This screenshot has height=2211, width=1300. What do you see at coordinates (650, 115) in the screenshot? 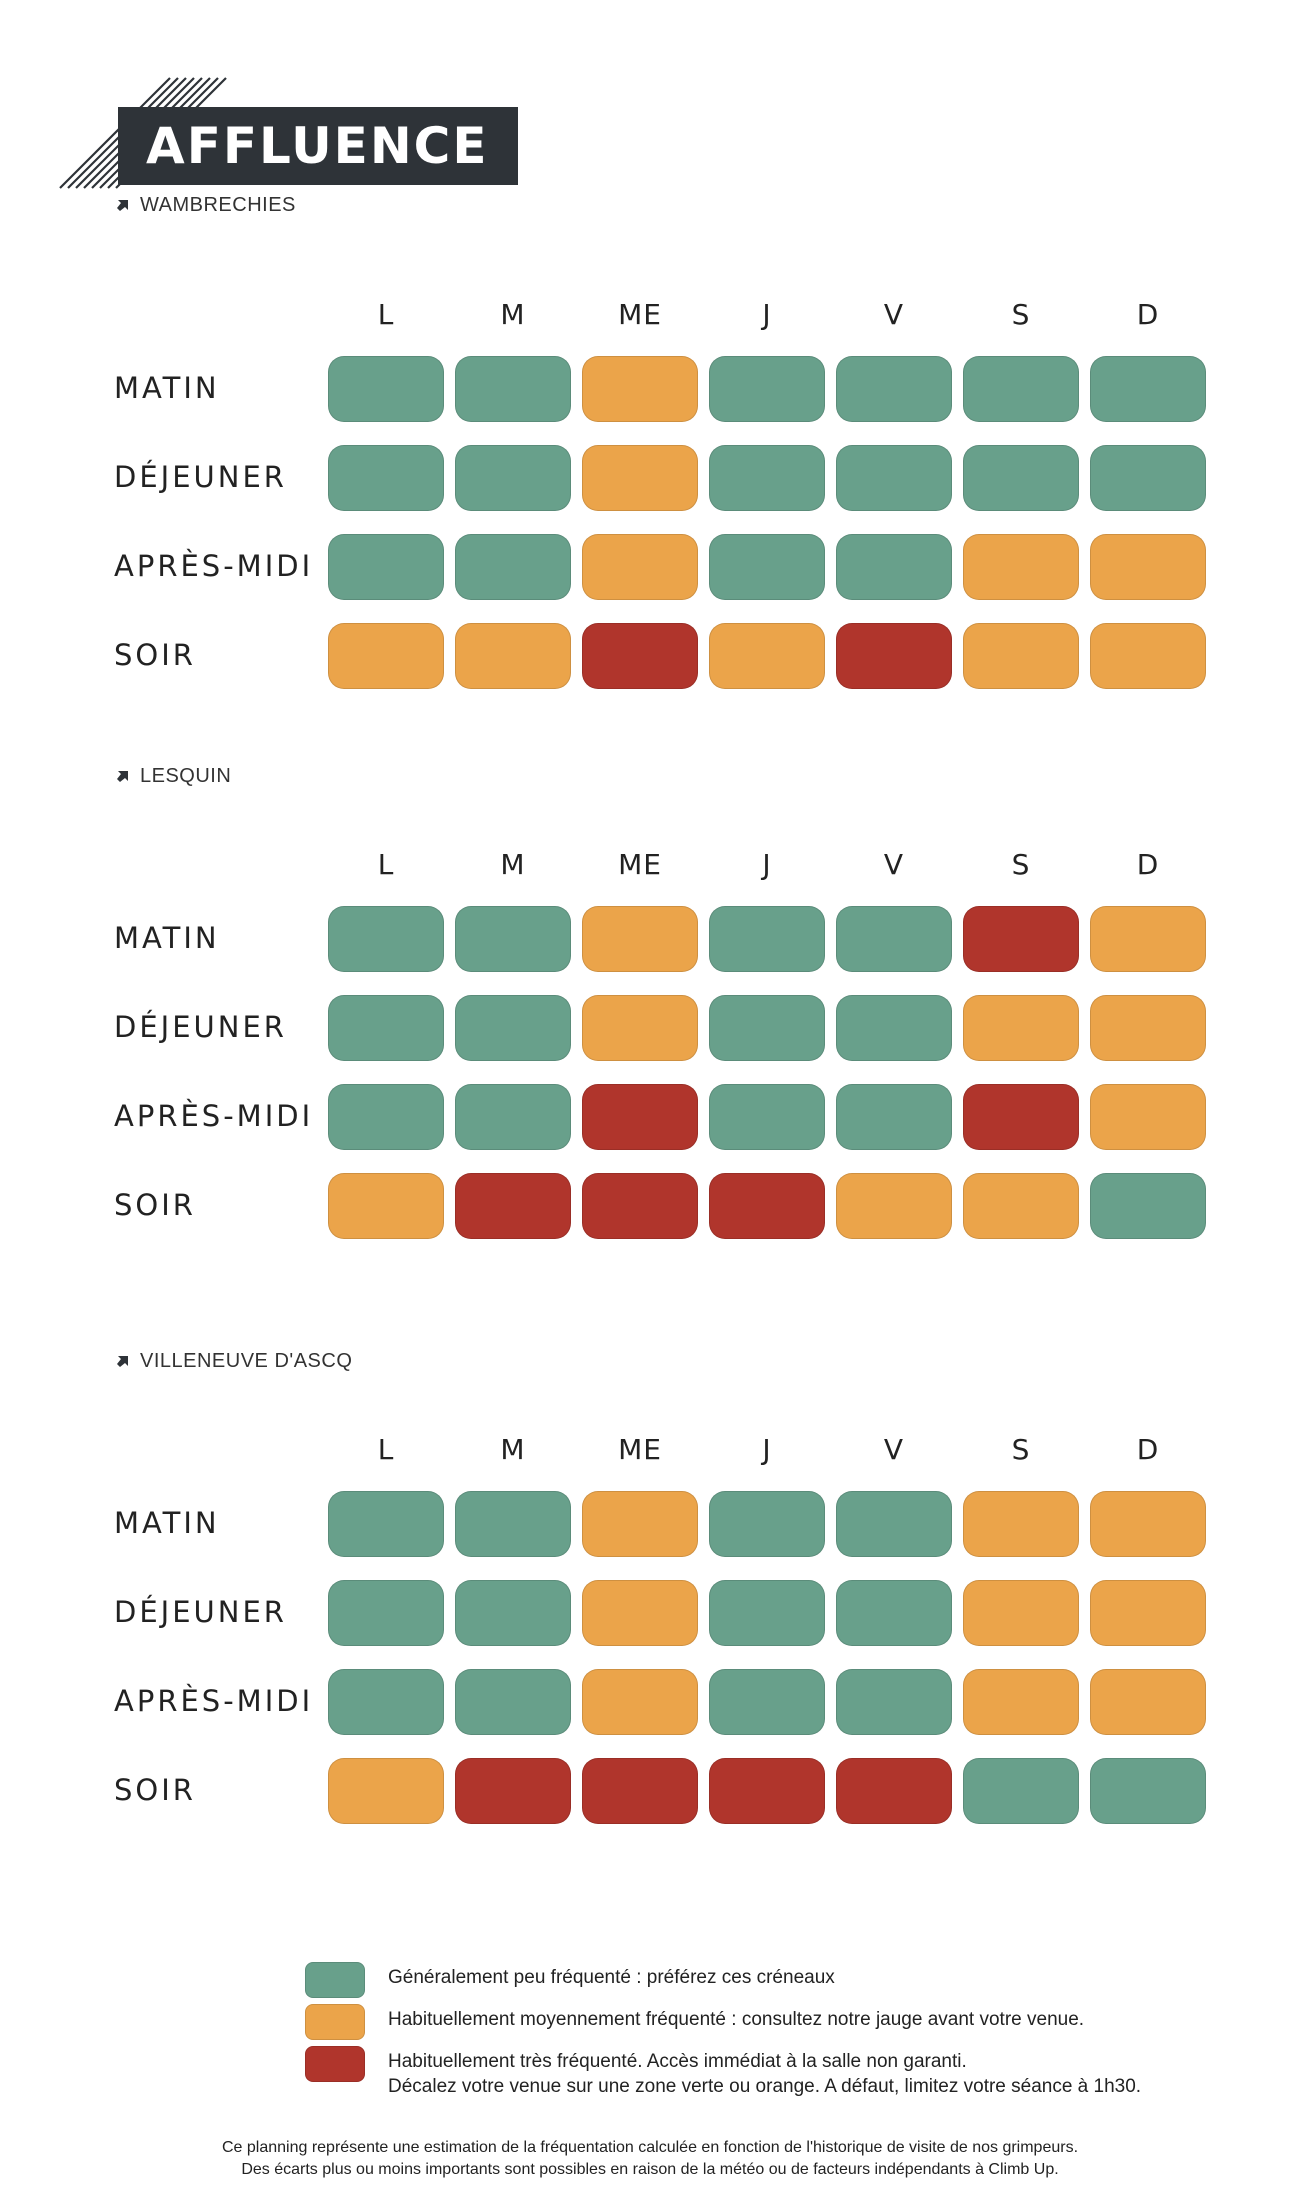
I see `page-header: AFFLUENCE` at bounding box center [650, 115].